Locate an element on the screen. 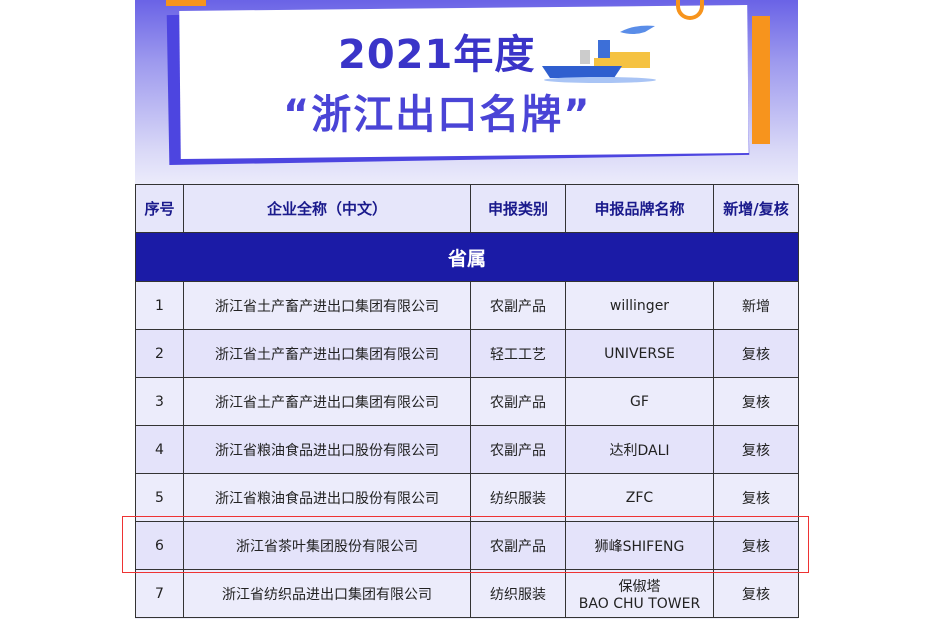 This screenshot has width=930, height=619. cell-no: 5 is located at coordinates (159, 497).